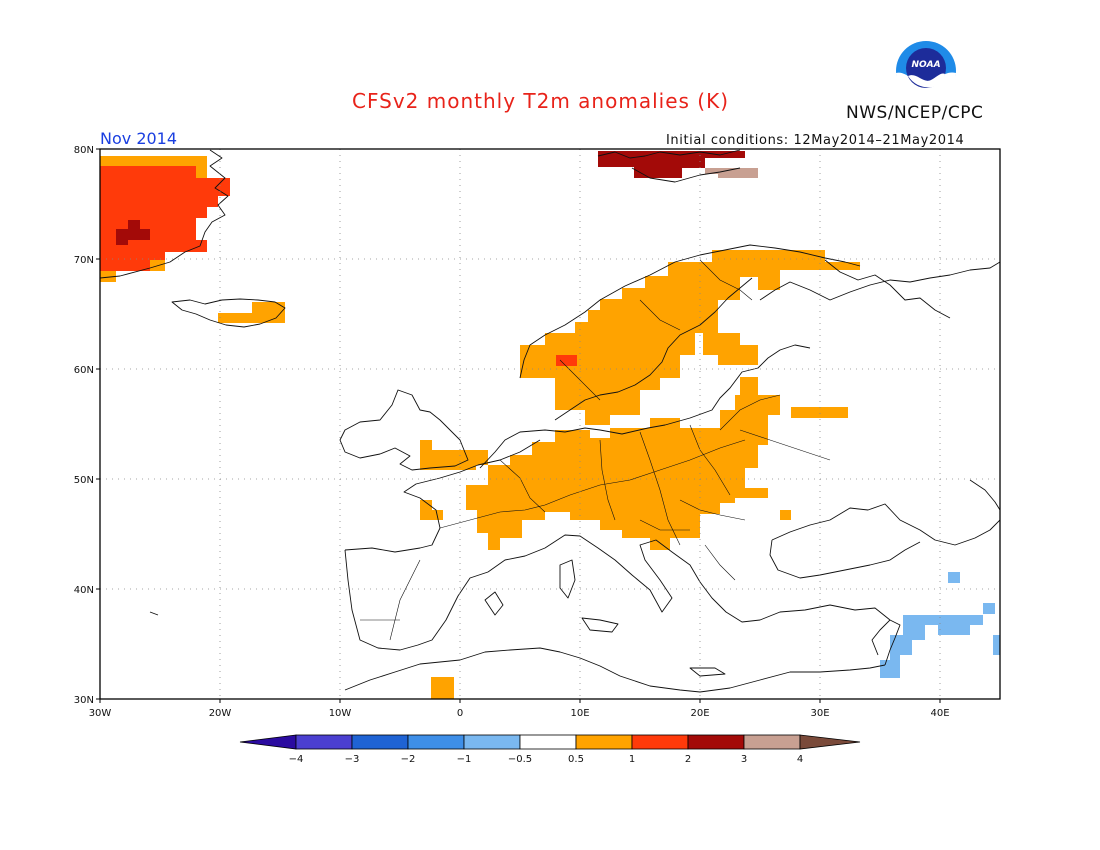 The height and width of the screenshot is (850, 1100). What do you see at coordinates (352, 759) in the screenshot?
I see `colorbar-label: −3` at bounding box center [352, 759].